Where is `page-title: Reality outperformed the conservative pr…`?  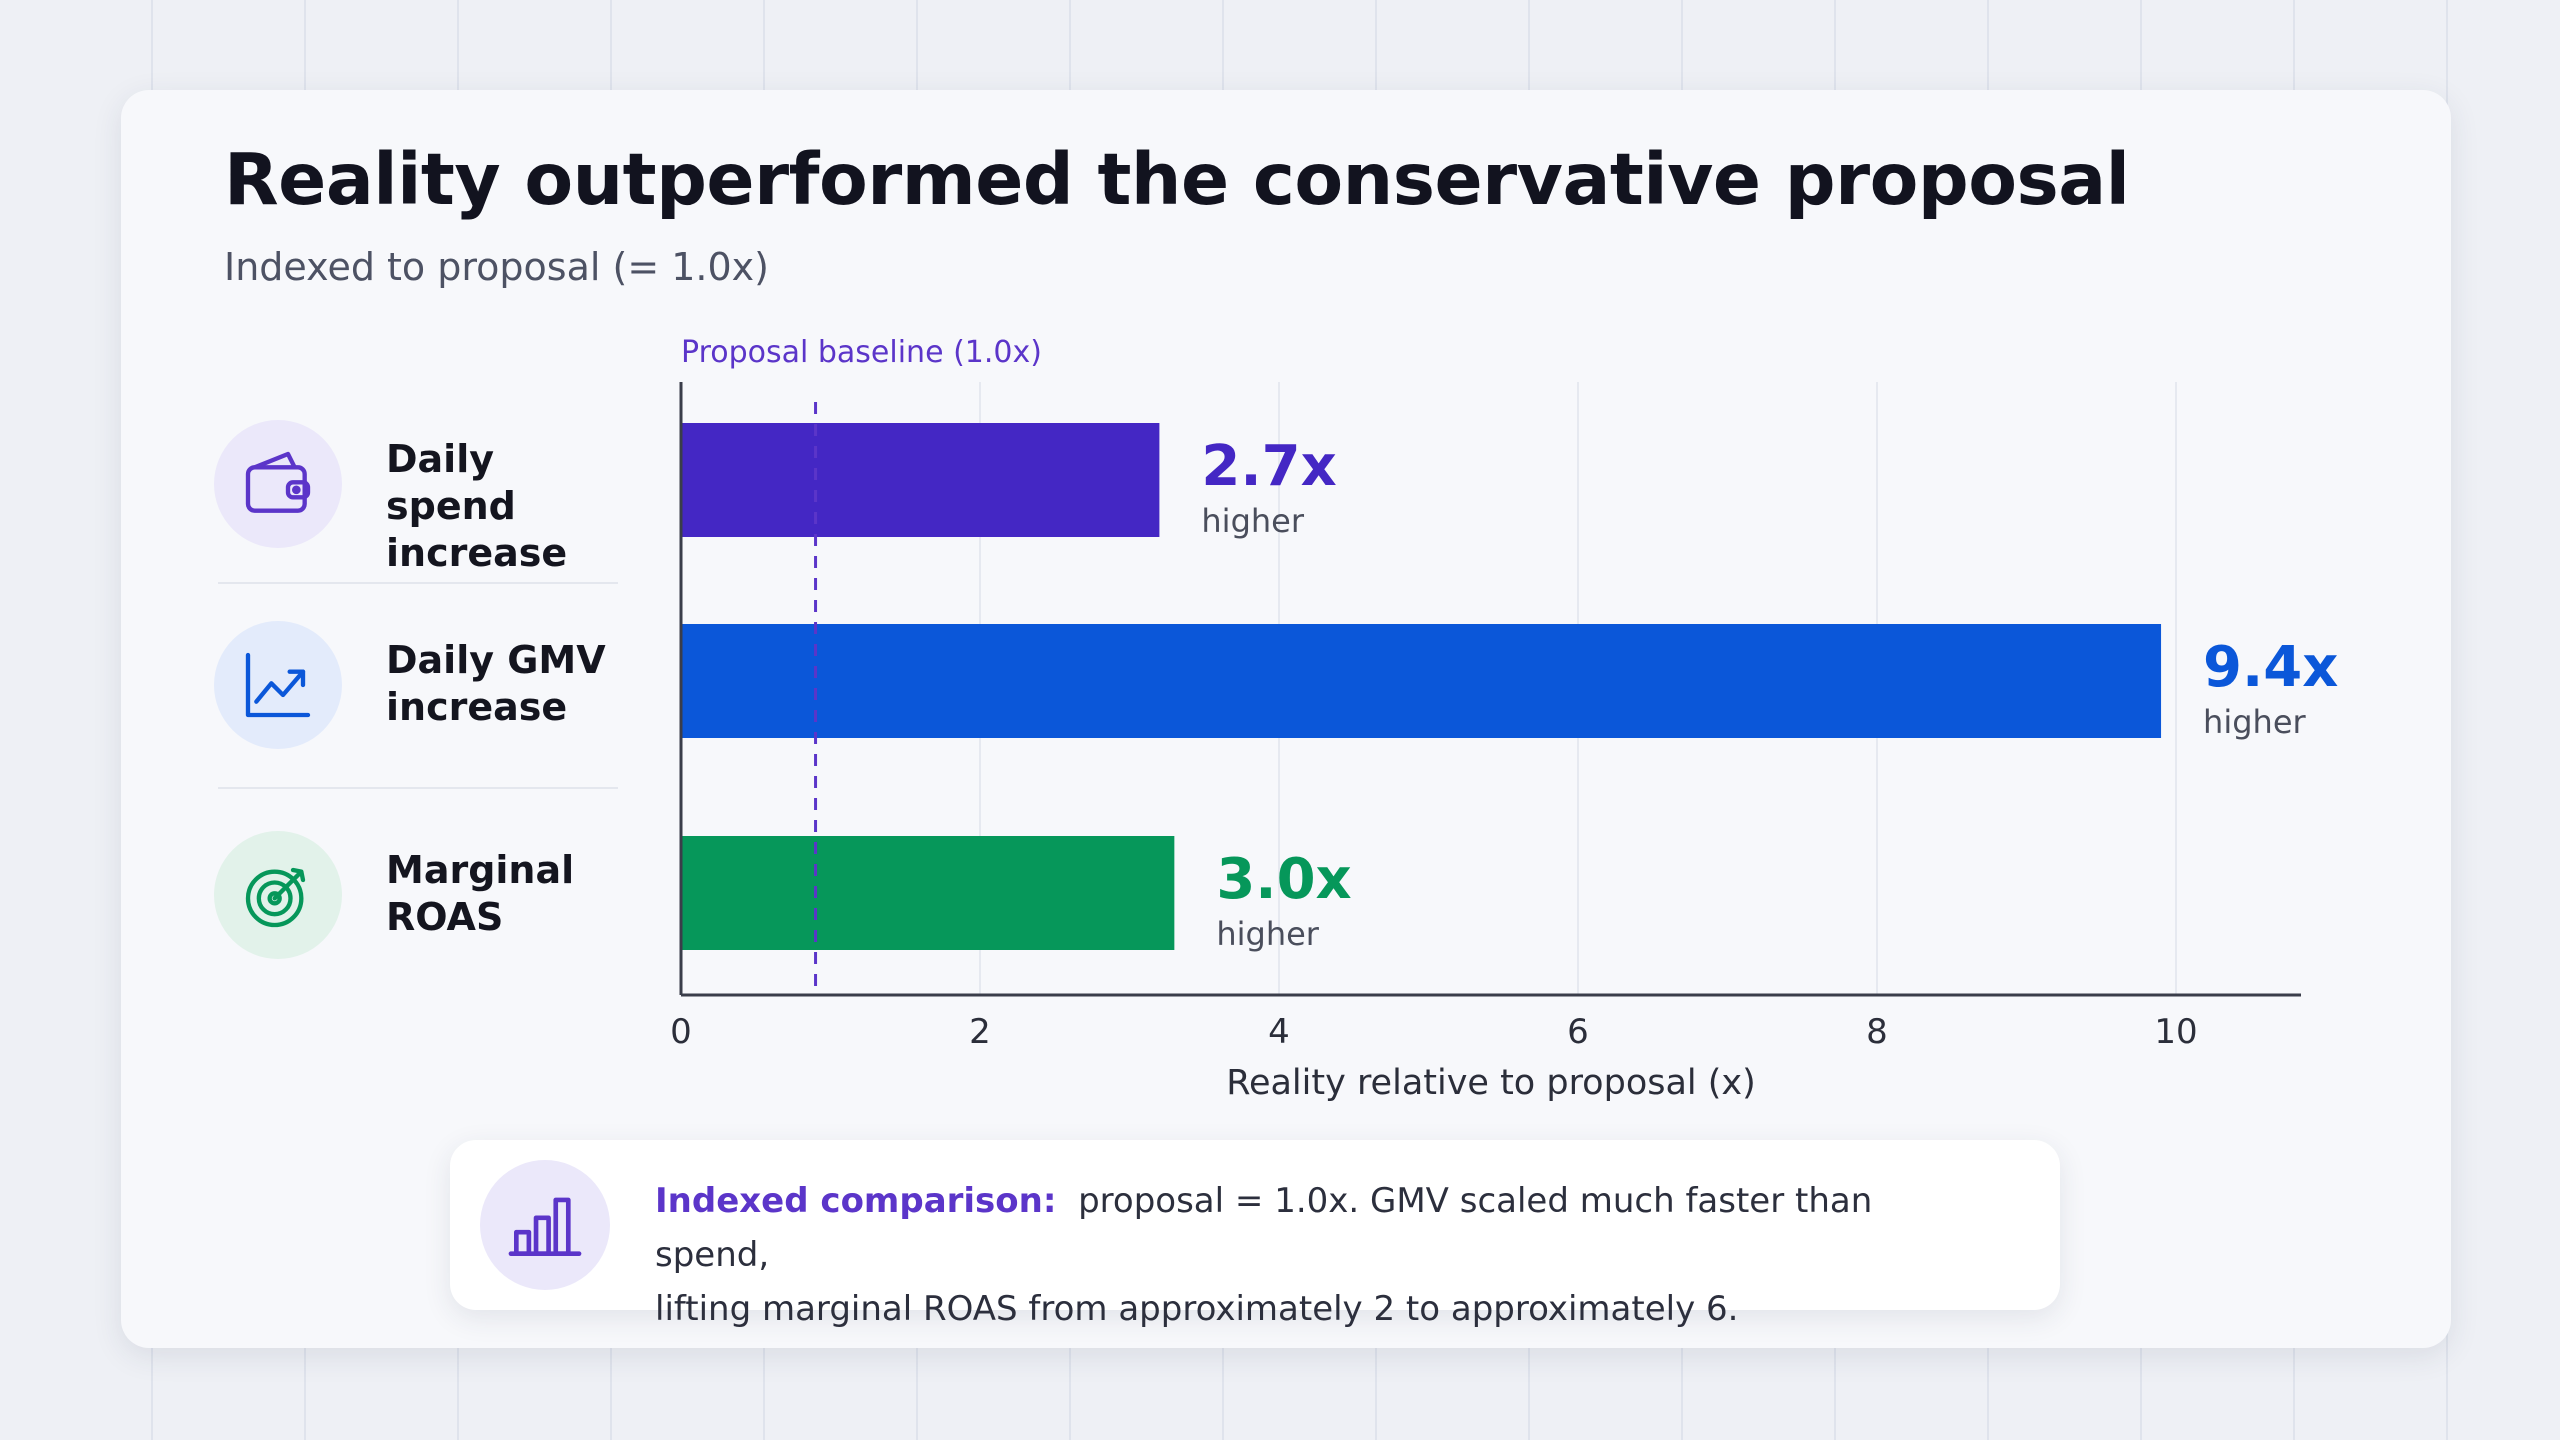 page-title: Reality outperformed the conservative pr… is located at coordinates (1177, 179).